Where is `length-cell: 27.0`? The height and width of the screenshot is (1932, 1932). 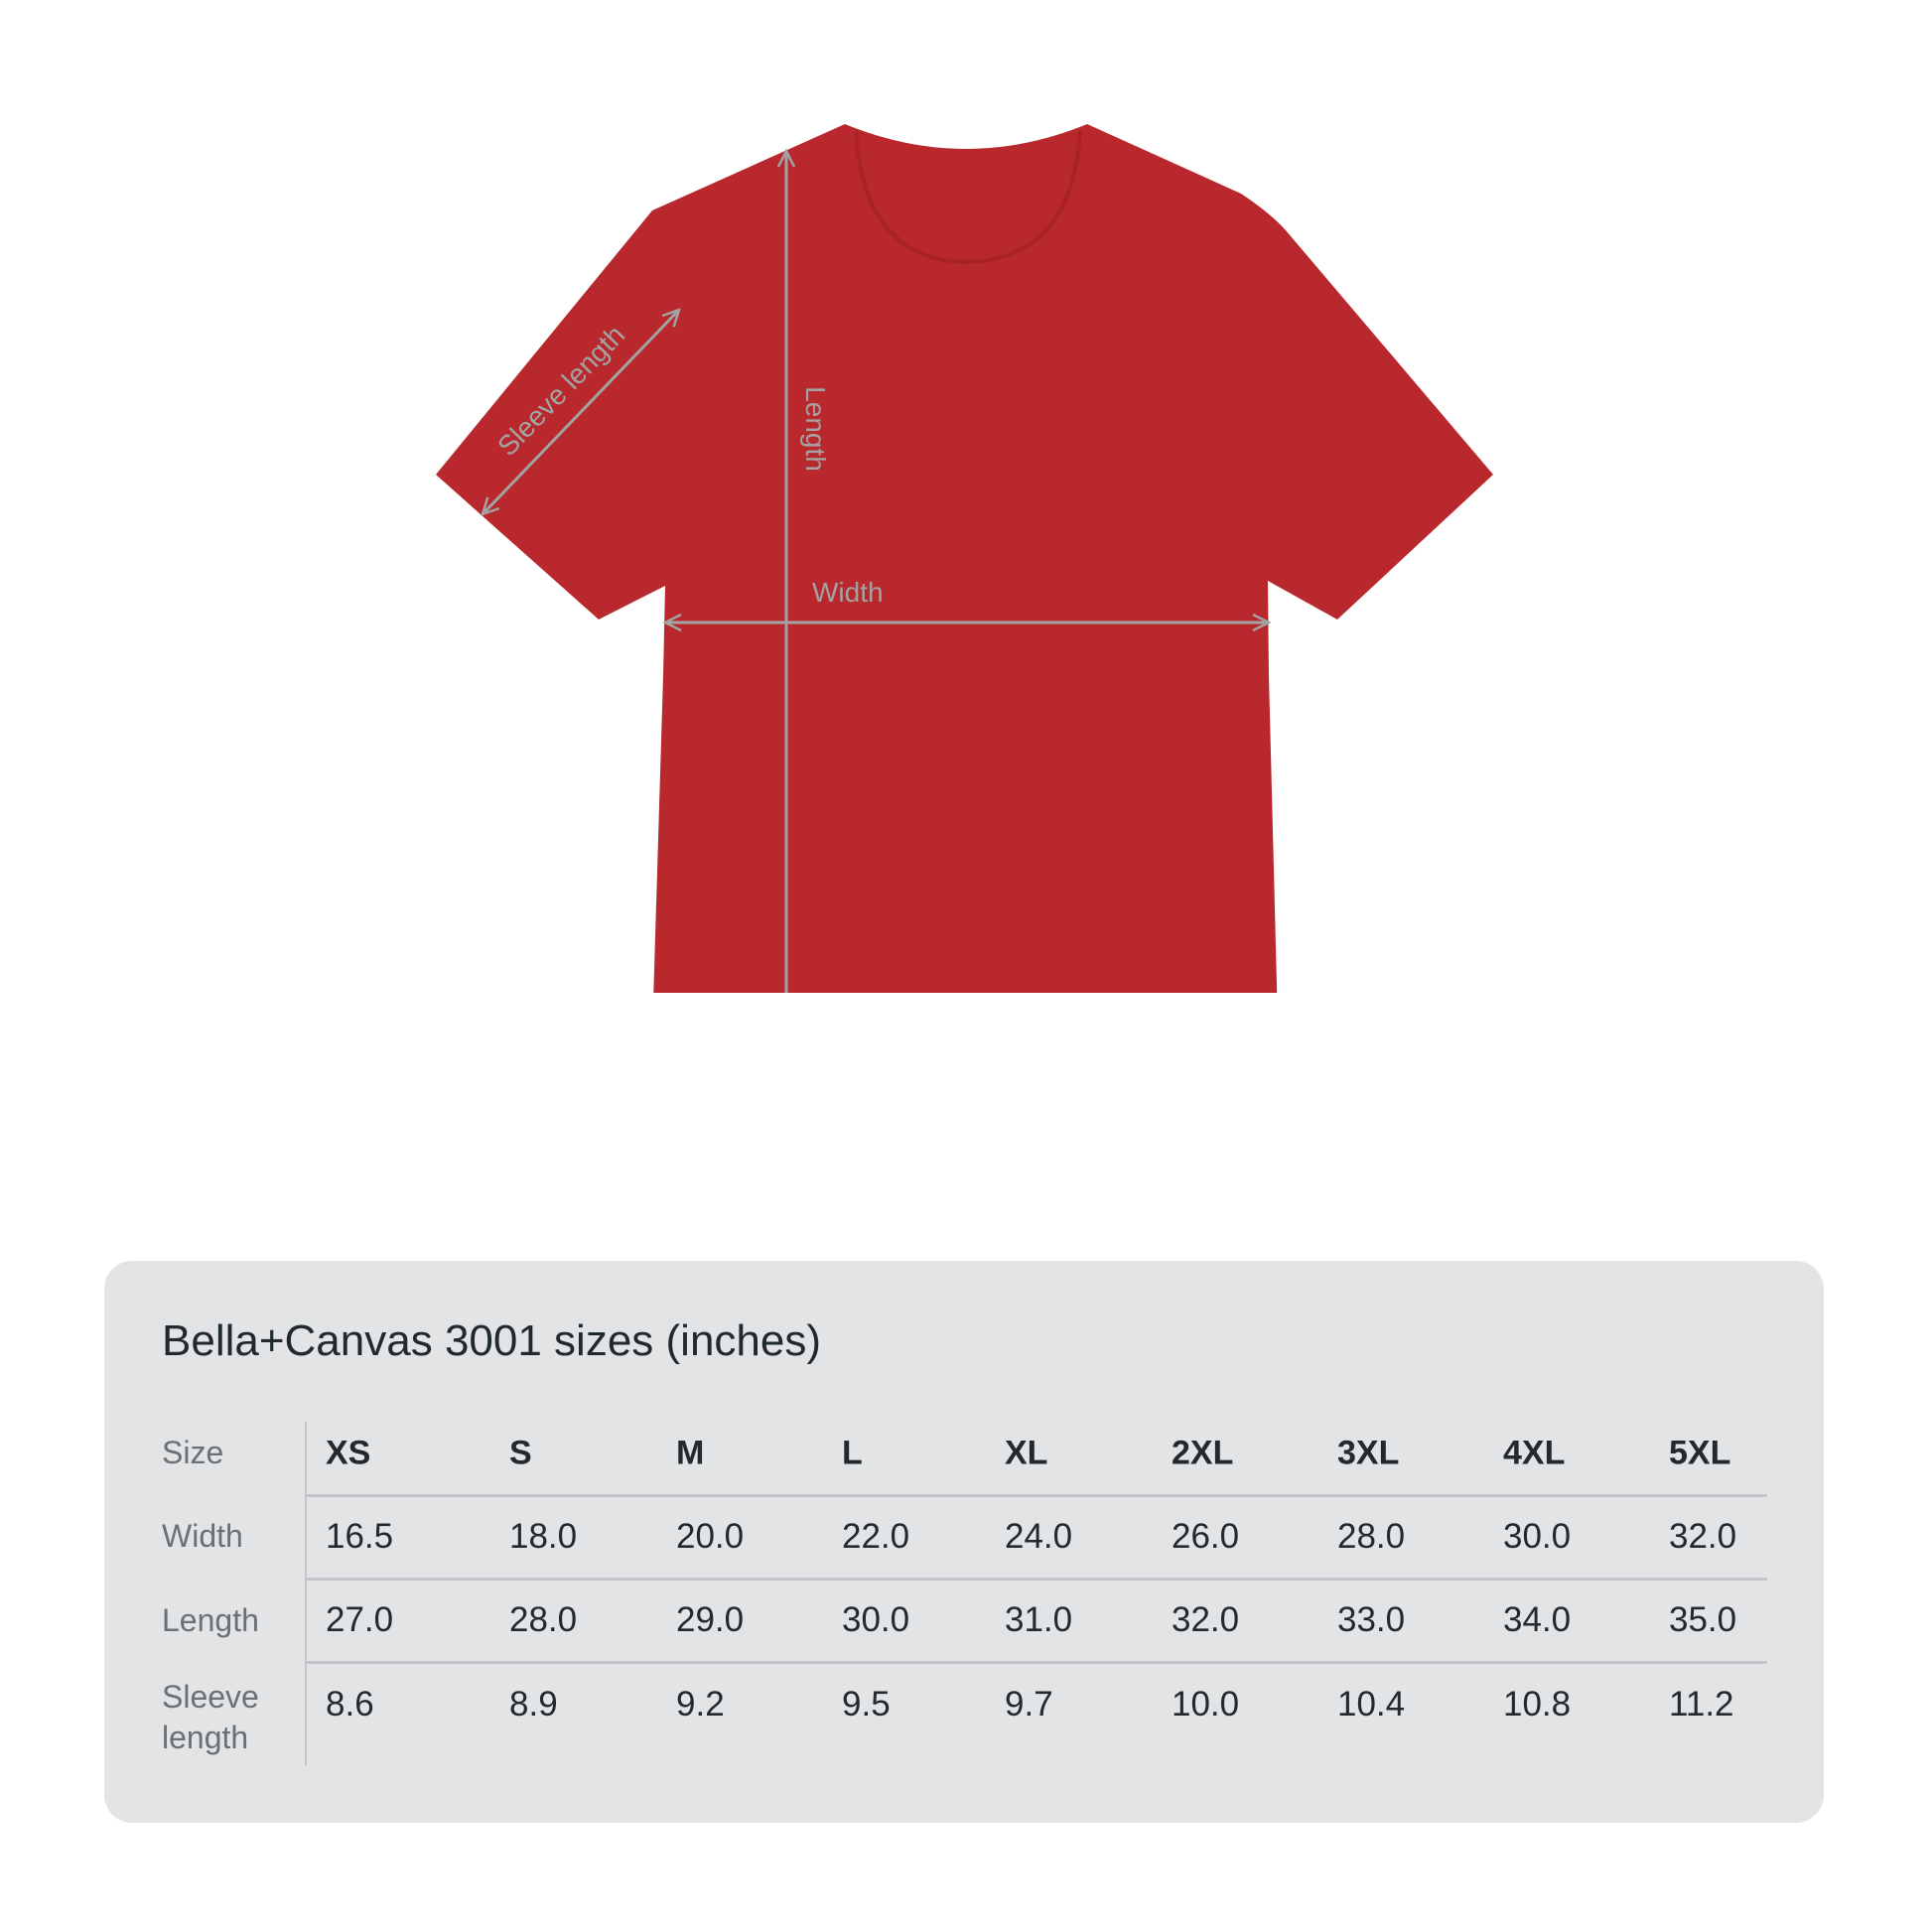 length-cell: 27.0 is located at coordinates (360, 1619).